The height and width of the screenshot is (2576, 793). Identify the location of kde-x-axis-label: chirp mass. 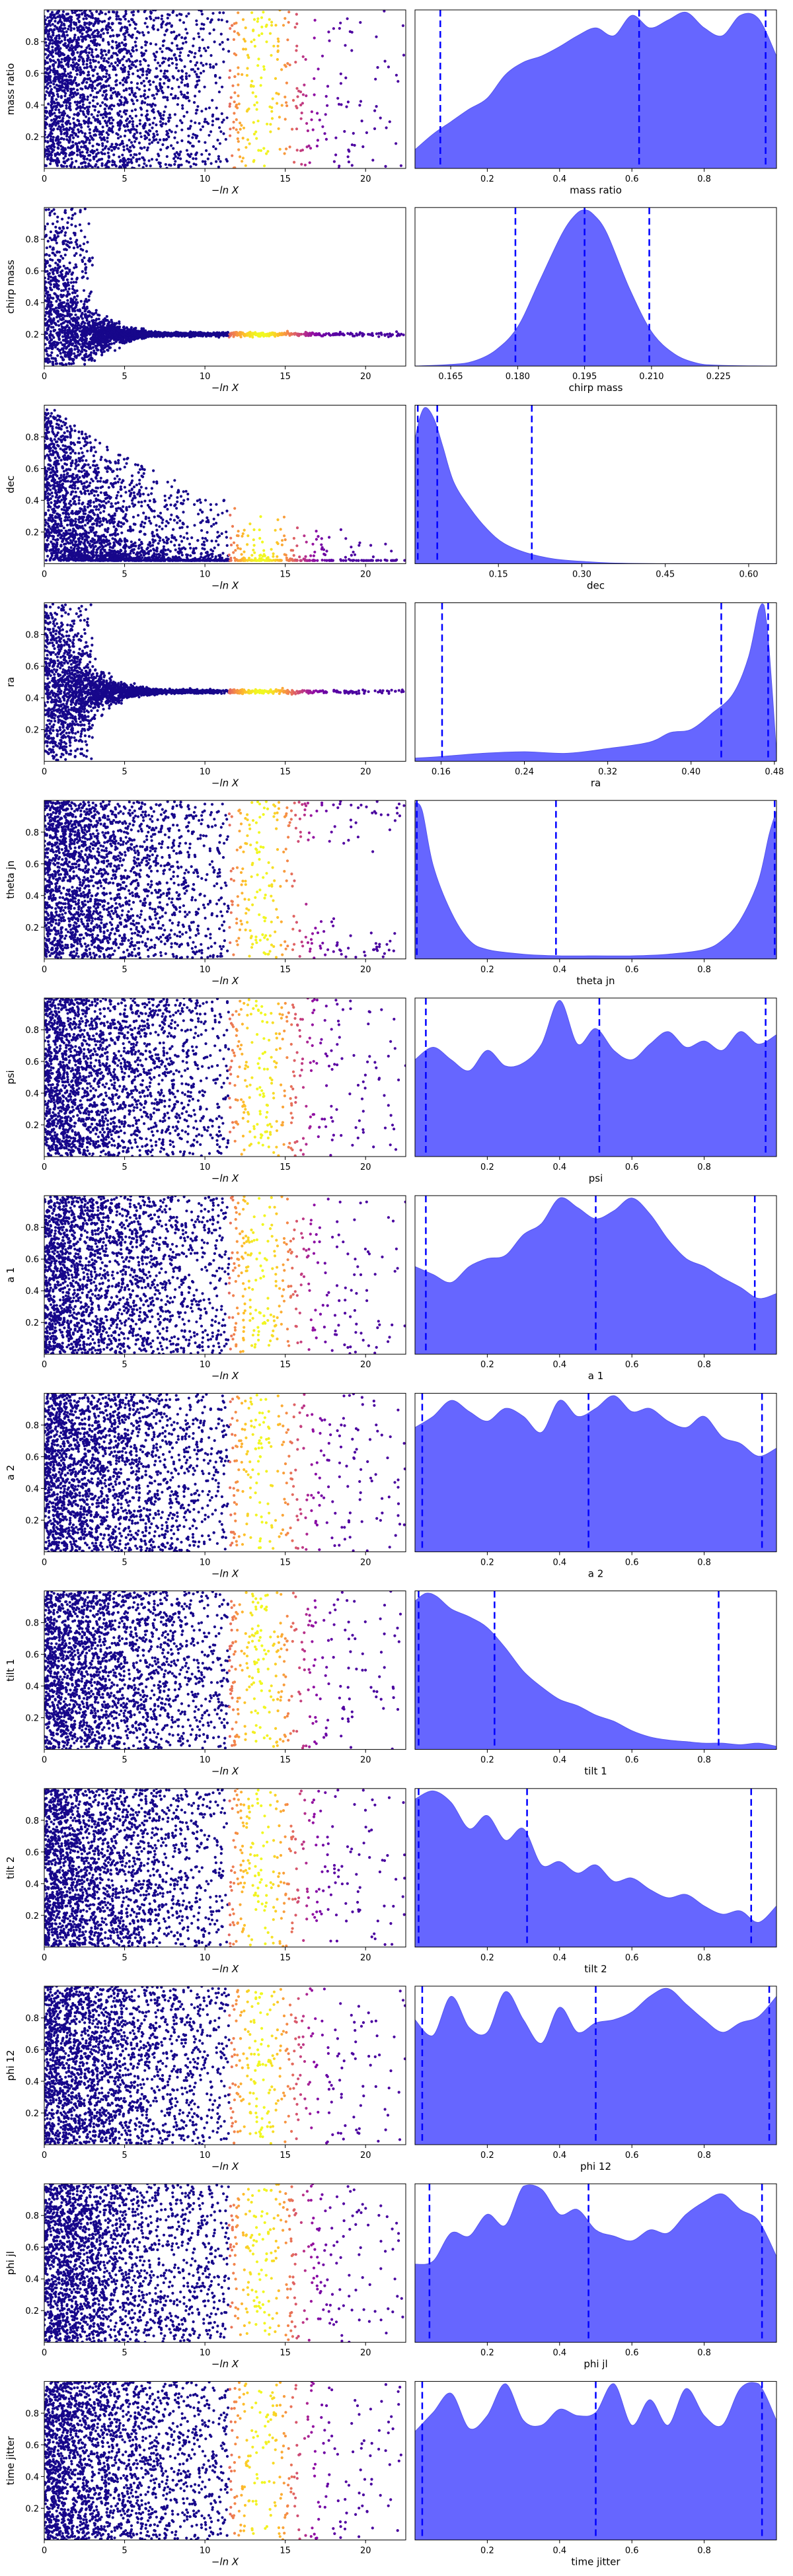
(596, 388).